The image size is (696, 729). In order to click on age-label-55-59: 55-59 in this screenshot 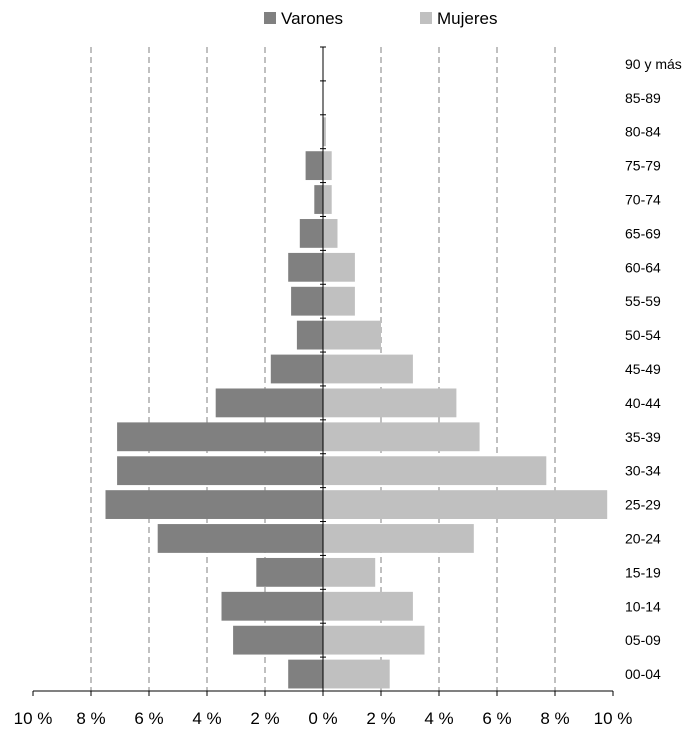, I will do `click(643, 301)`.